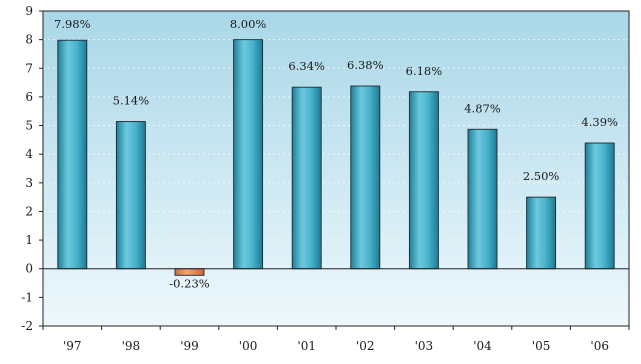 The width and height of the screenshot is (641, 364). What do you see at coordinates (482, 346) in the screenshot?
I see `x-tick-label: '04` at bounding box center [482, 346].